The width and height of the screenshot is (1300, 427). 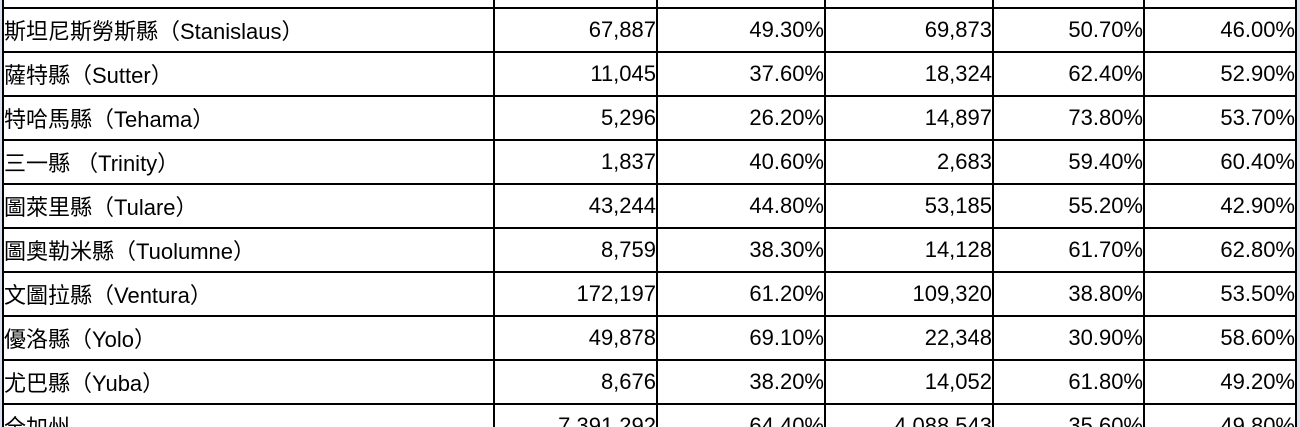 What do you see at coordinates (1220, 382) in the screenshot?
I see `extra-pct-cell: 49.20%` at bounding box center [1220, 382].